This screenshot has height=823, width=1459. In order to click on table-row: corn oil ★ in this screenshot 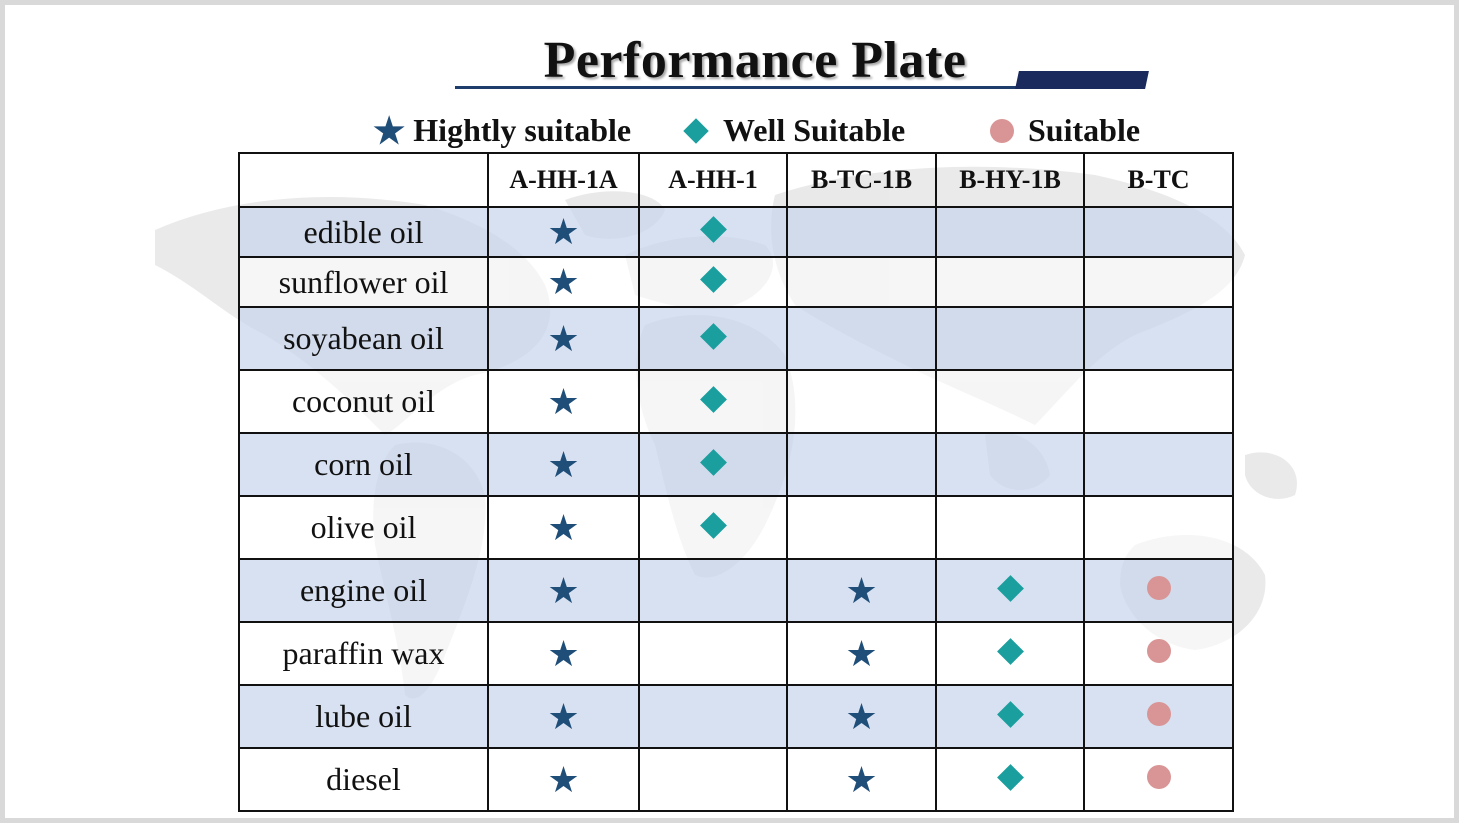, I will do `click(736, 464)`.